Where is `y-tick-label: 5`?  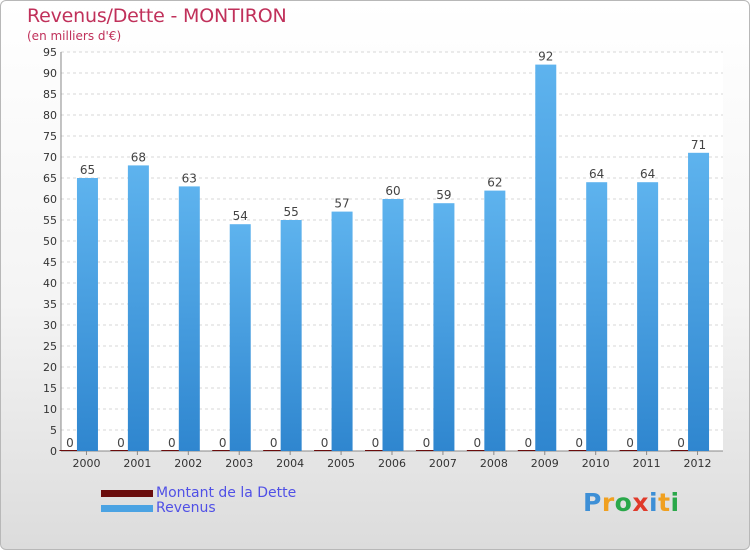
y-tick-label: 5 is located at coordinates (53, 430).